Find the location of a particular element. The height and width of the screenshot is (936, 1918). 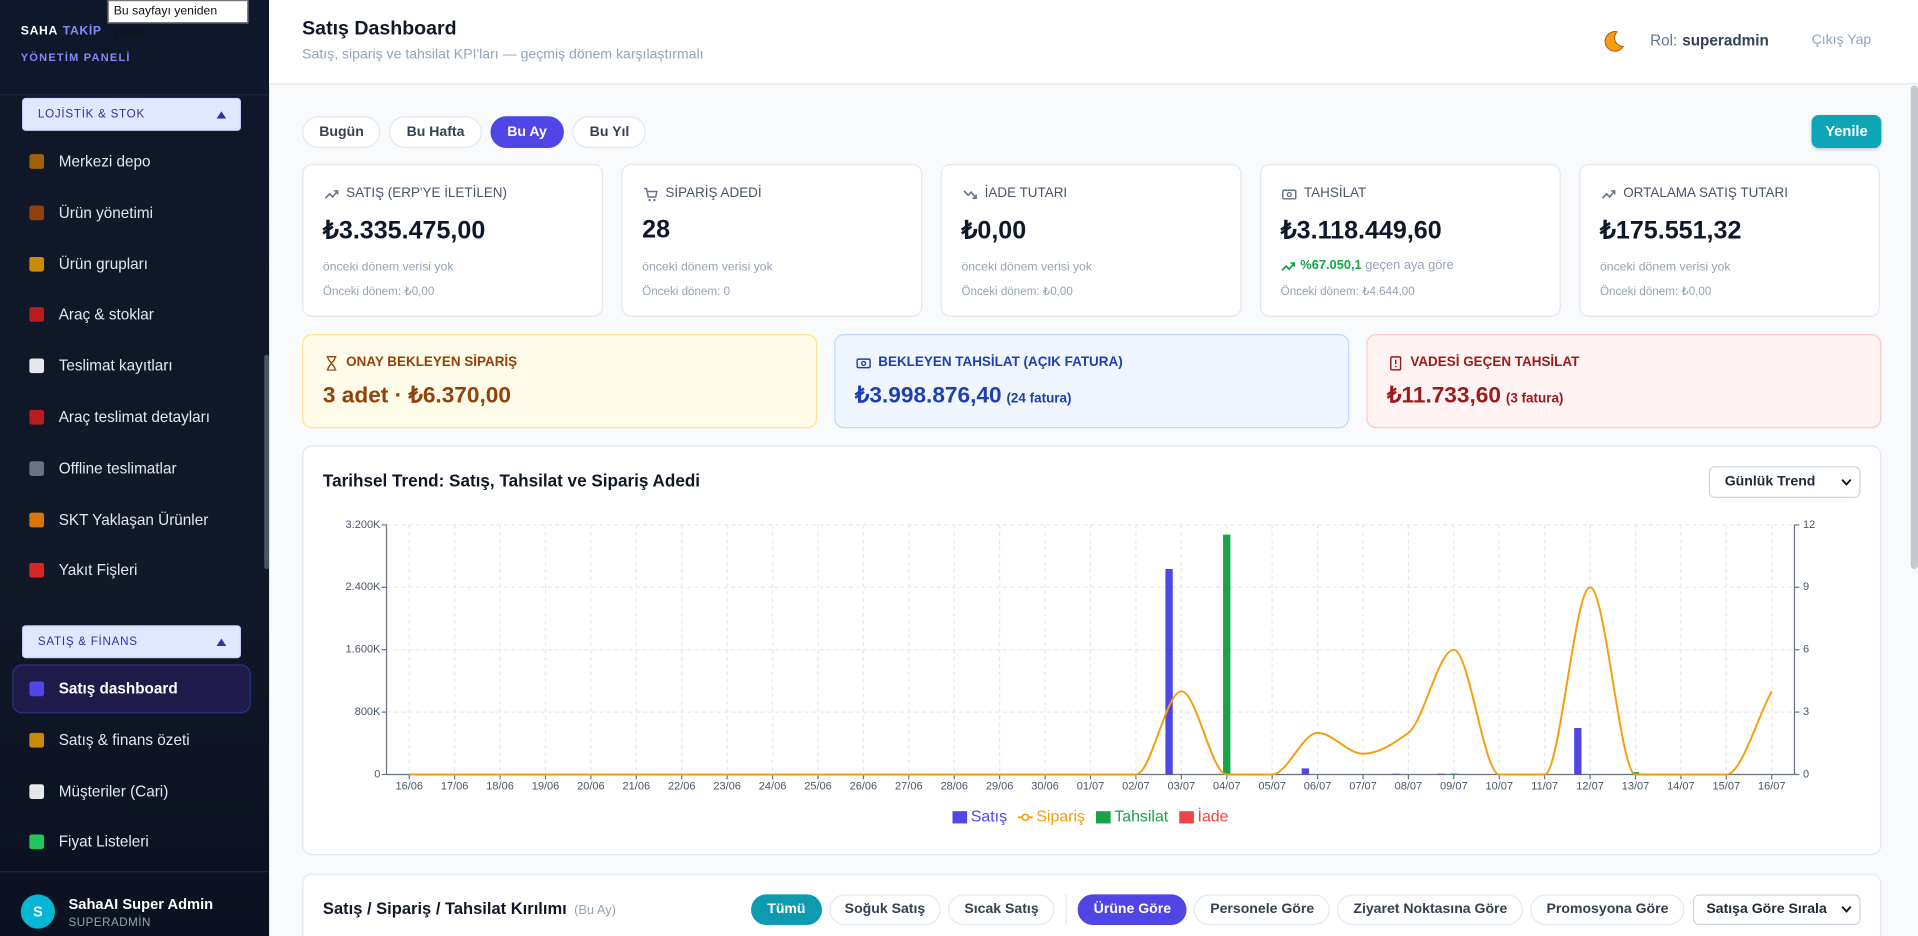

user-role: SUPERADMİN is located at coordinates (109, 923).